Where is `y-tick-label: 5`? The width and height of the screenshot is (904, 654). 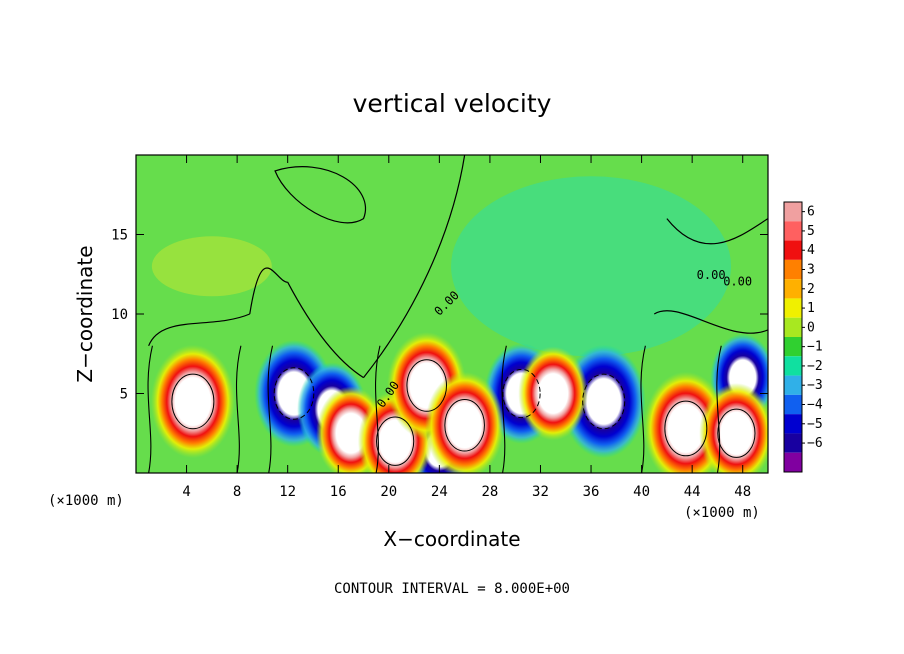 y-tick-label: 5 is located at coordinates (124, 395).